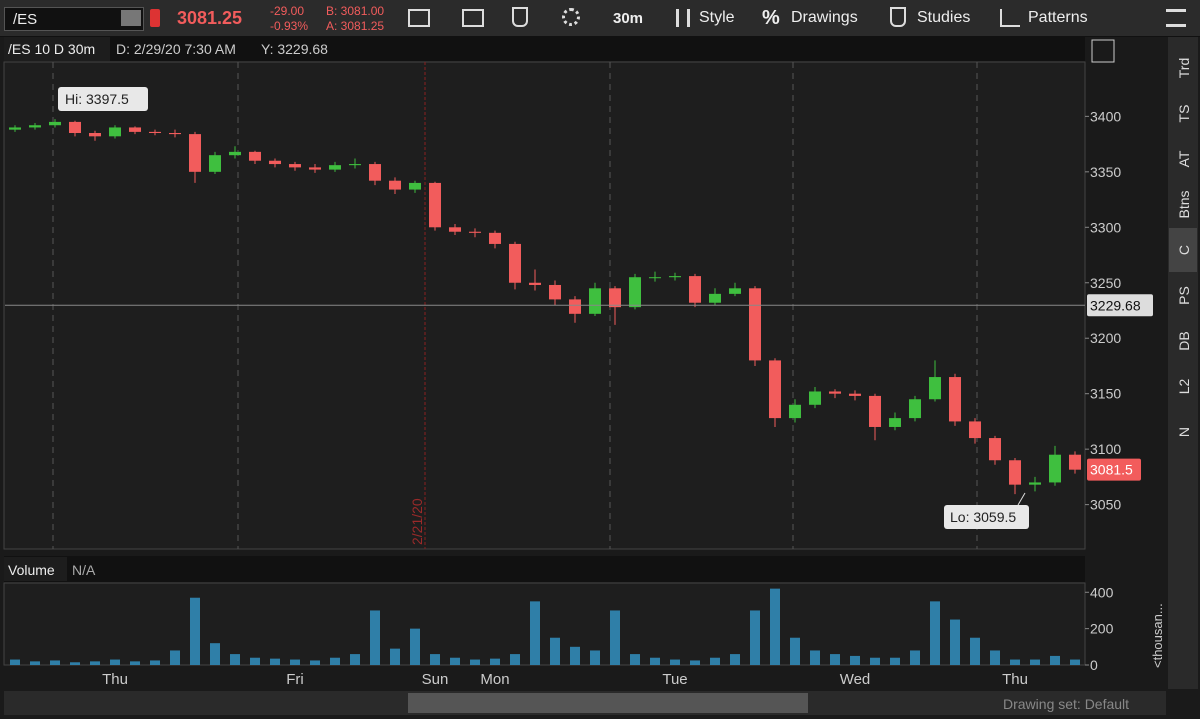 The image size is (1200, 719). Describe the element at coordinates (986, 517) in the screenshot. I see `lo-box` at that location.